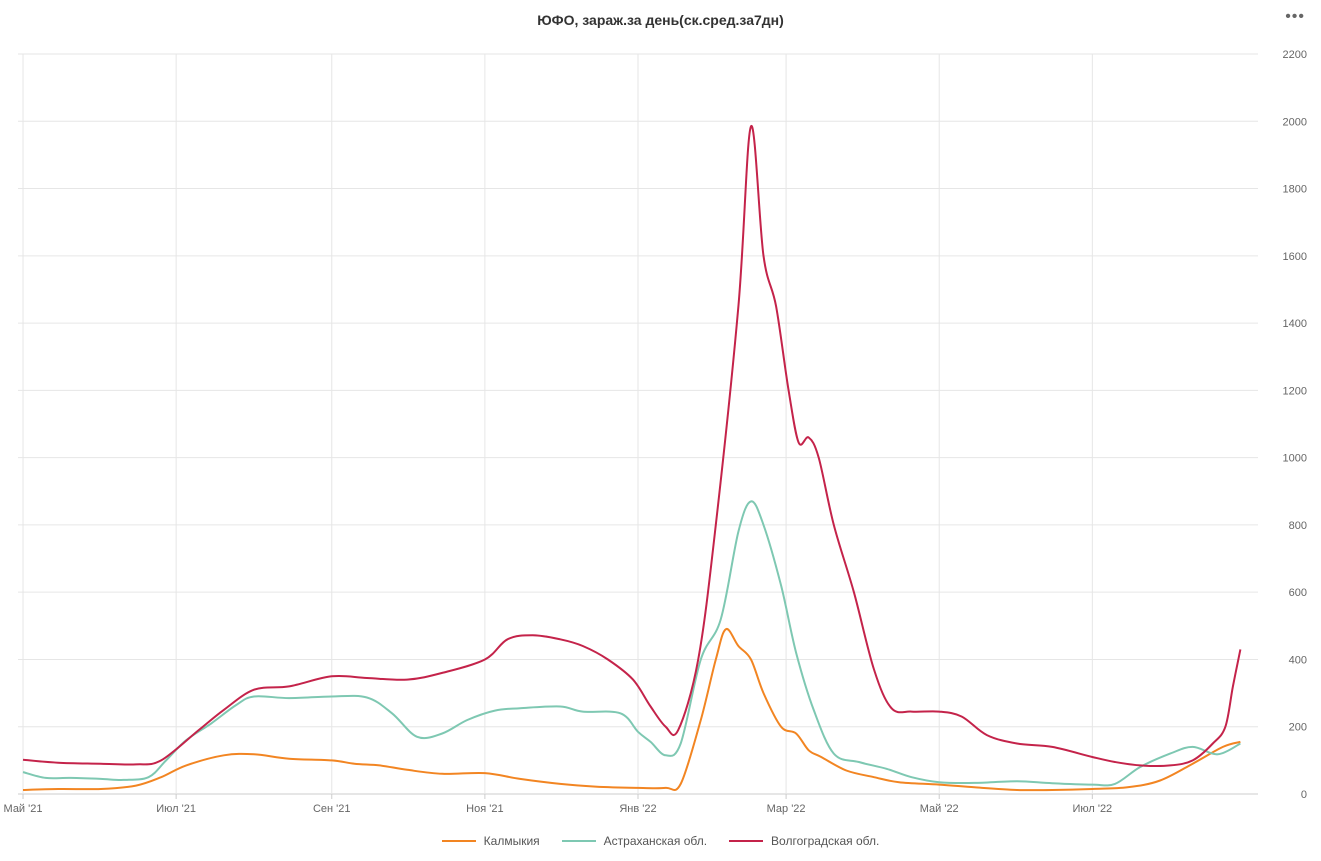 This screenshot has height=861, width=1321. I want to click on x-tick-label: Июл '21, so click(176, 809).